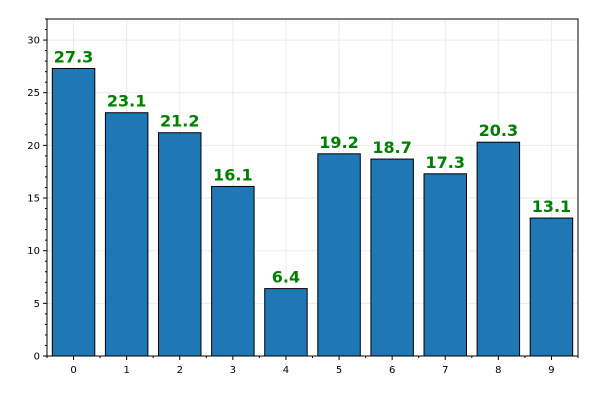 The height and width of the screenshot is (400, 600). Describe the element at coordinates (37, 357) in the screenshot. I see `y-tick-label-0: 0` at that location.